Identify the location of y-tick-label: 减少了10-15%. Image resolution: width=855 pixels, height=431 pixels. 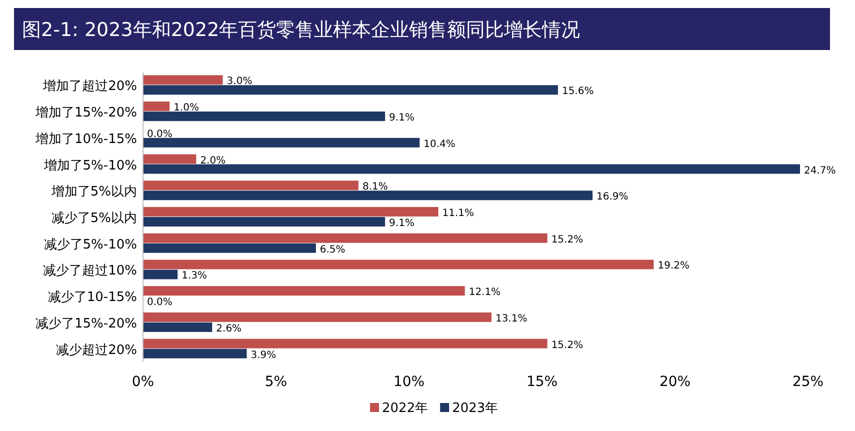
(92, 298).